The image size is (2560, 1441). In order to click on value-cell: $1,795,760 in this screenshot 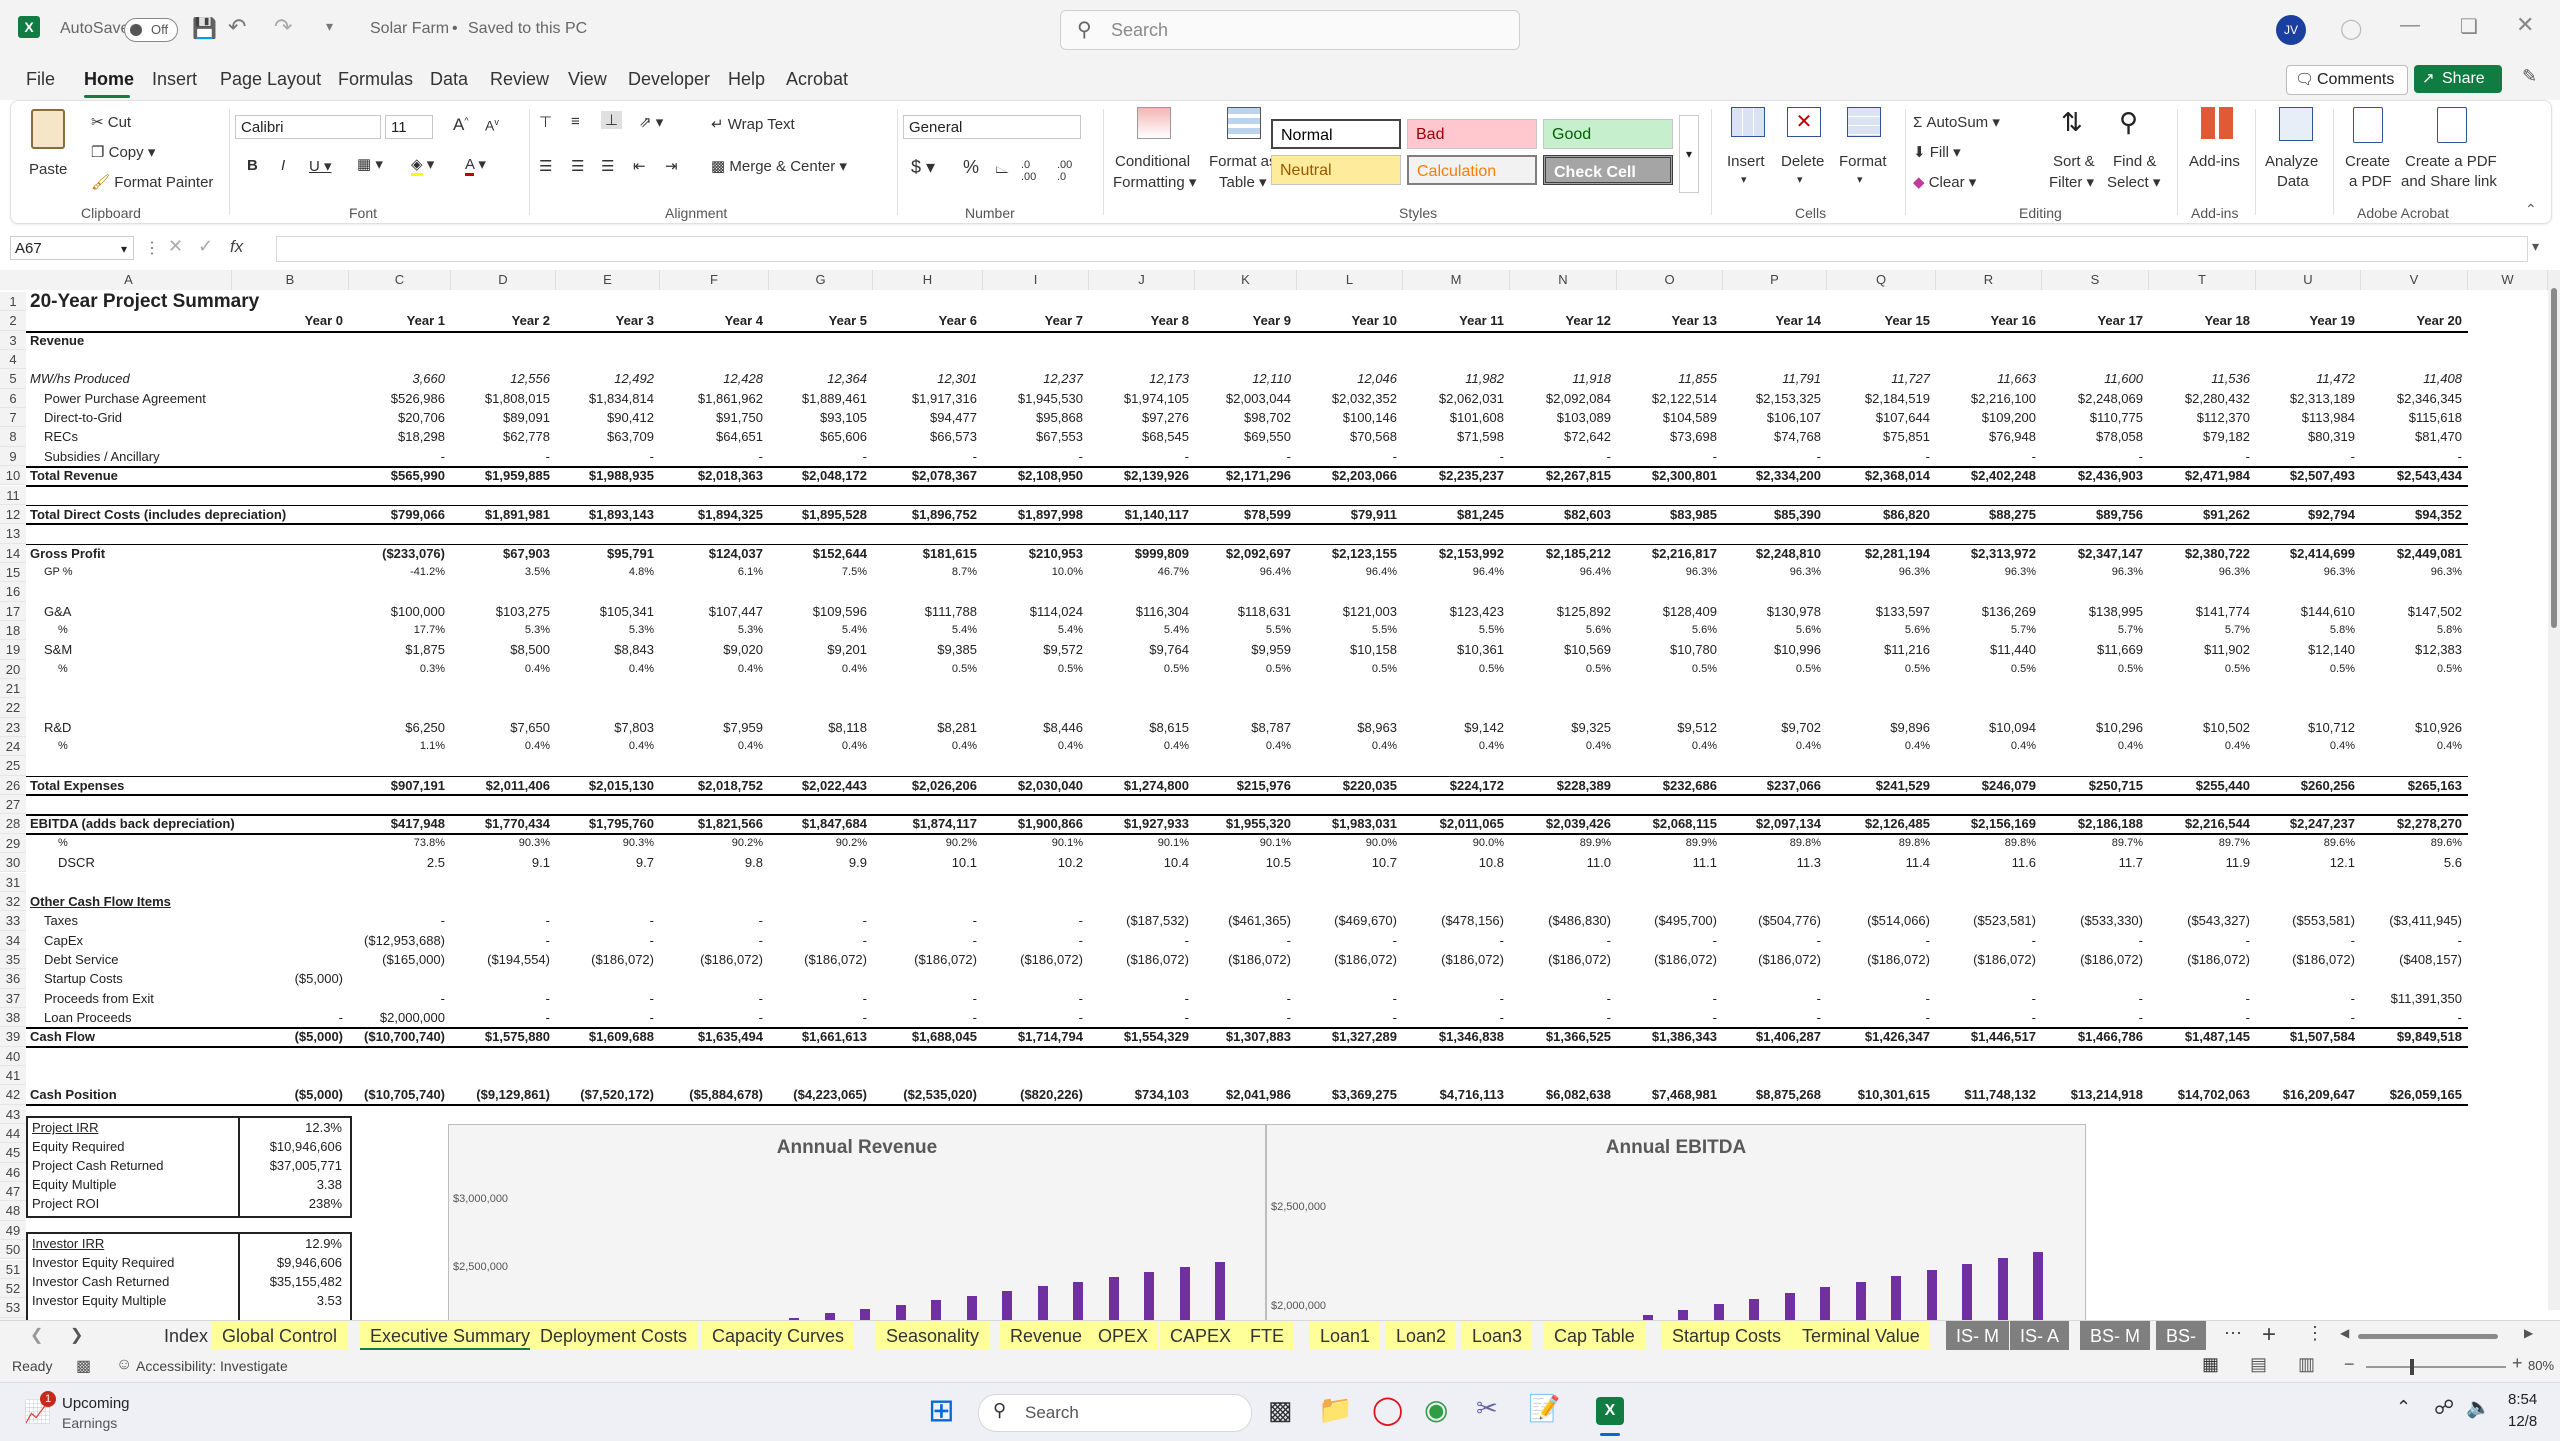, I will do `click(621, 824)`.